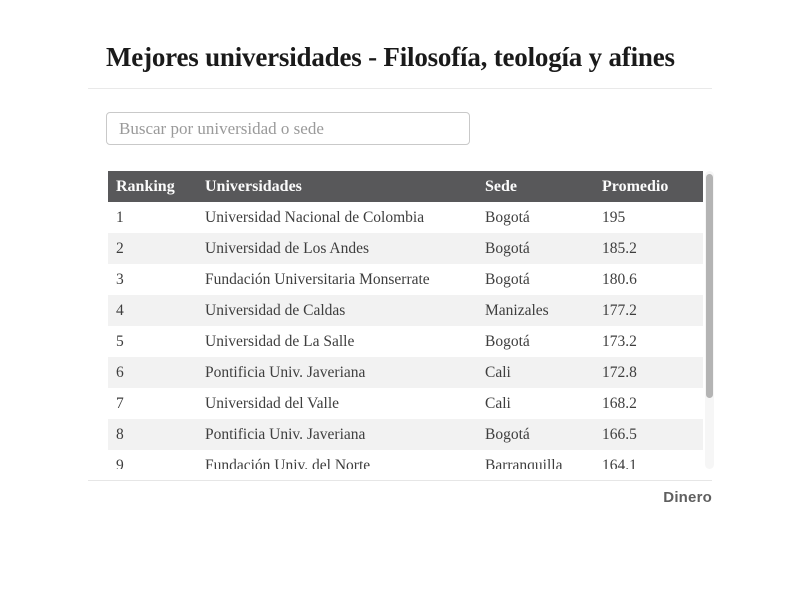 This screenshot has width=800, height=600. I want to click on cell-promedio: 172.8, so click(619, 372).